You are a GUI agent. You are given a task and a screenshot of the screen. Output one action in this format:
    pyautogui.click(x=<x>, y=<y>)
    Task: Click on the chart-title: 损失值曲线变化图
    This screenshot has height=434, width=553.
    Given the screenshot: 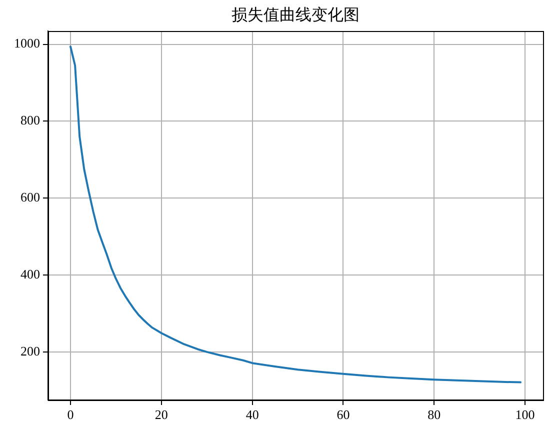 What is the action you would take?
    pyautogui.click(x=296, y=15)
    